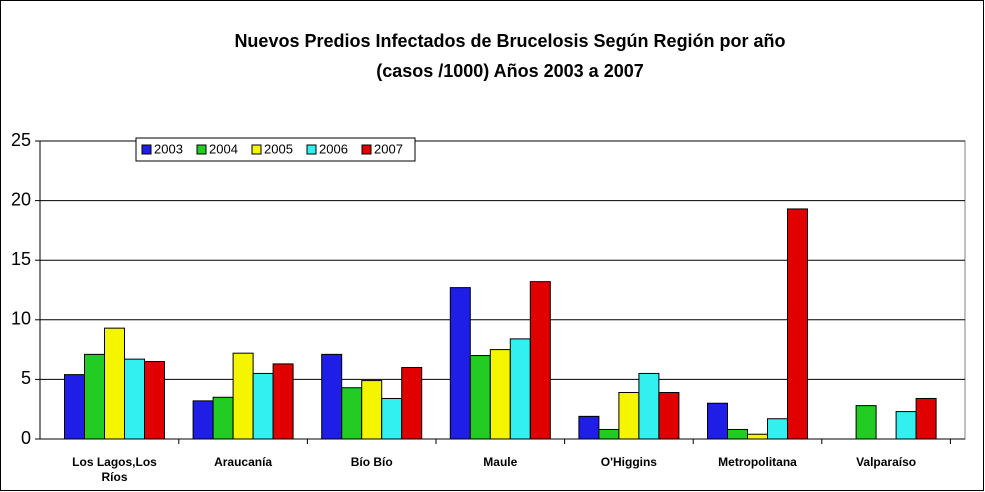 Image resolution: width=985 pixels, height=492 pixels. I want to click on y-tick-label: 0, so click(26, 438).